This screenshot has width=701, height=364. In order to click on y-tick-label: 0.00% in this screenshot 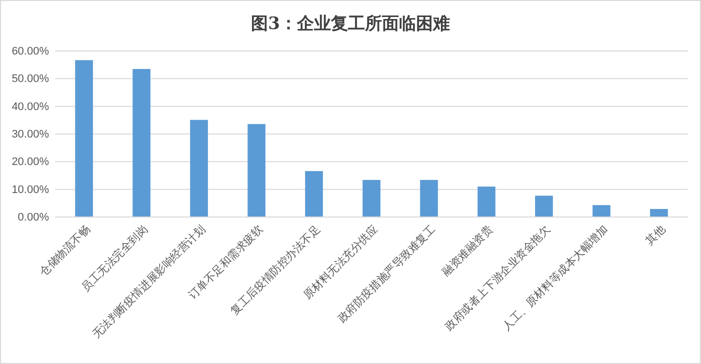, I will do `click(34, 218)`.